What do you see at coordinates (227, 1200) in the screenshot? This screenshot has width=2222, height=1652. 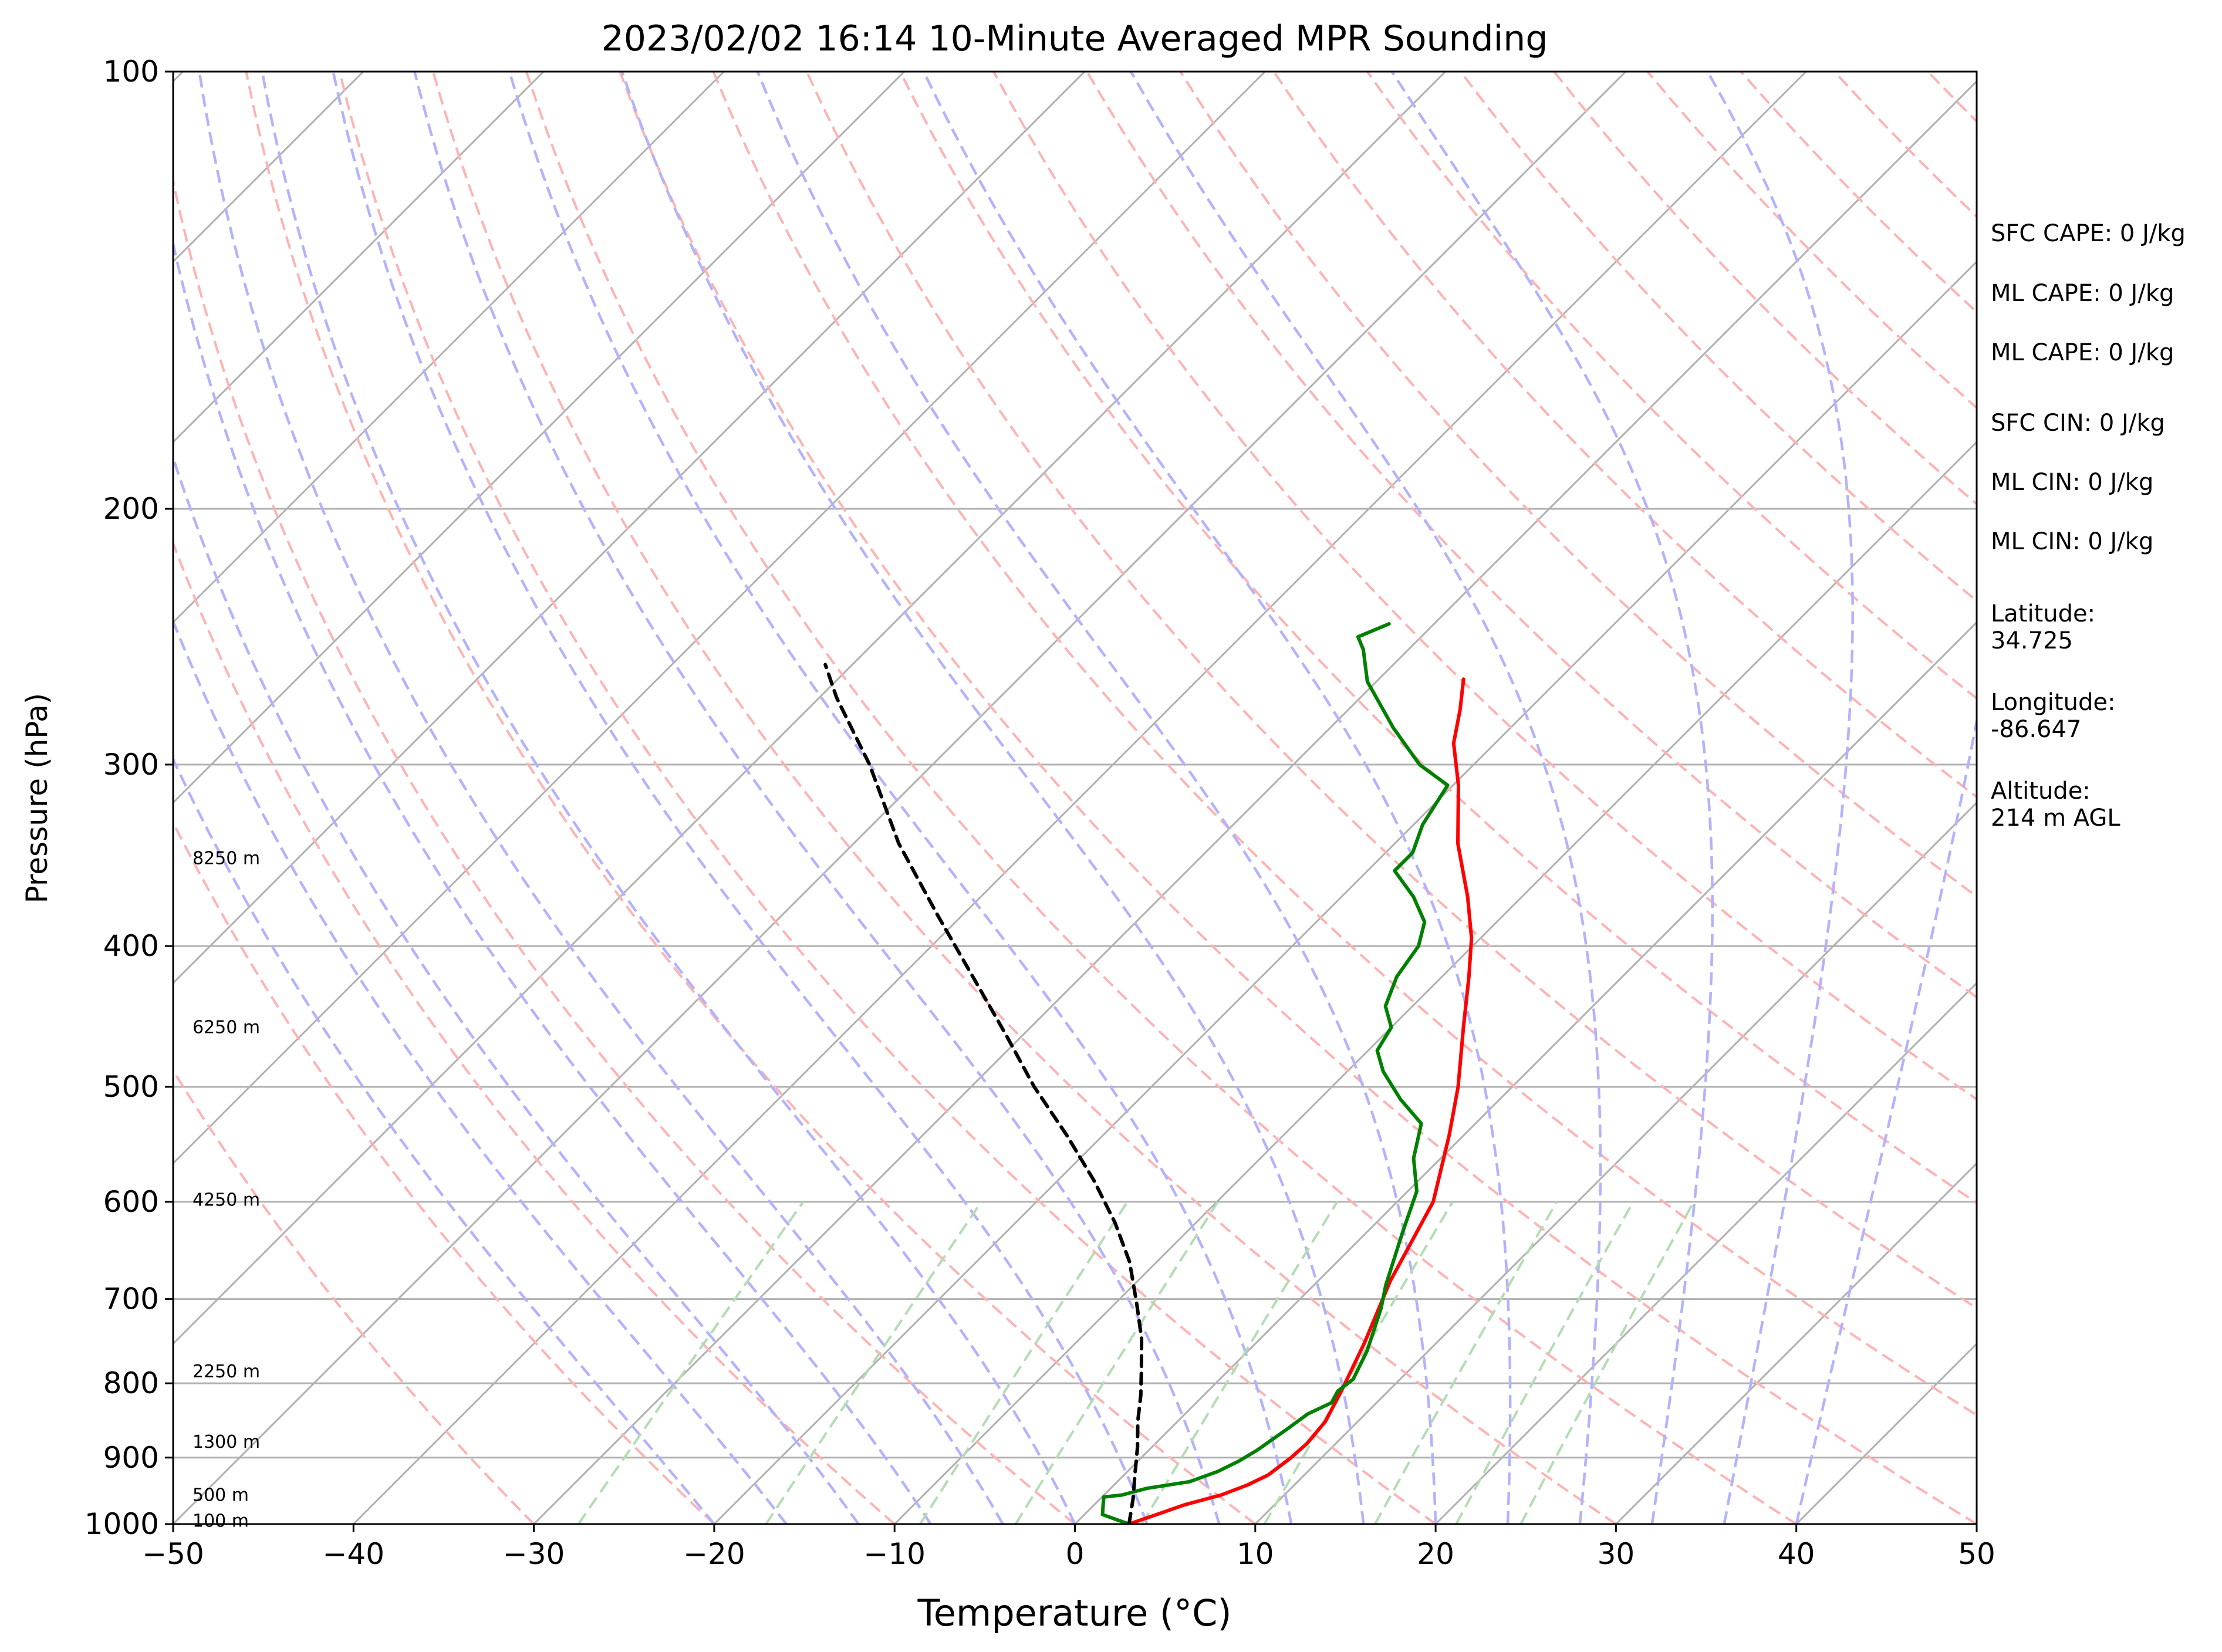 I see `height-label: 4250 m` at bounding box center [227, 1200].